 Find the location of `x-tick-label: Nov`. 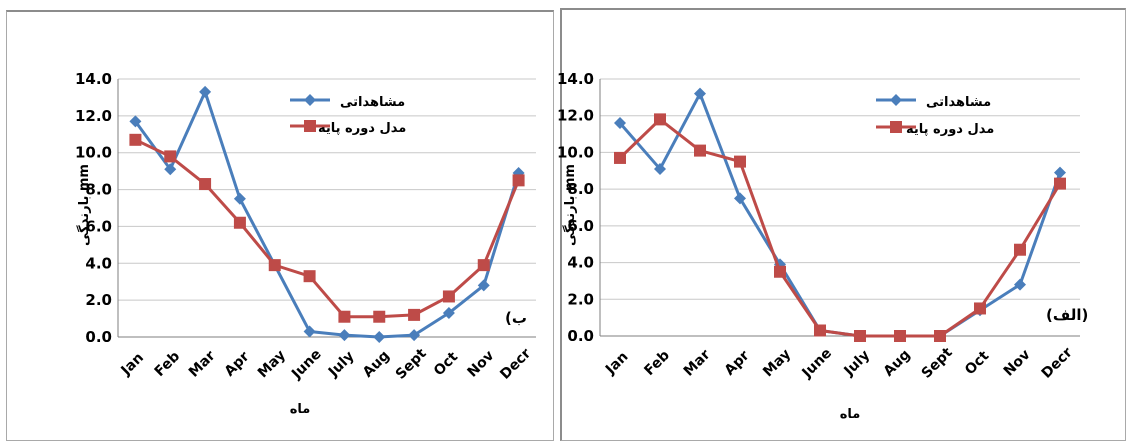

x-tick-label: Nov is located at coordinates (480, 364).